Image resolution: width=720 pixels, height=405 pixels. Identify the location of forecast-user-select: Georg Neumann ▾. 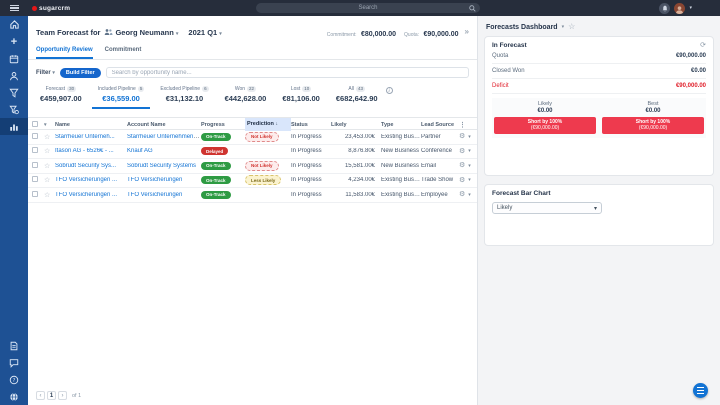
(147, 32).